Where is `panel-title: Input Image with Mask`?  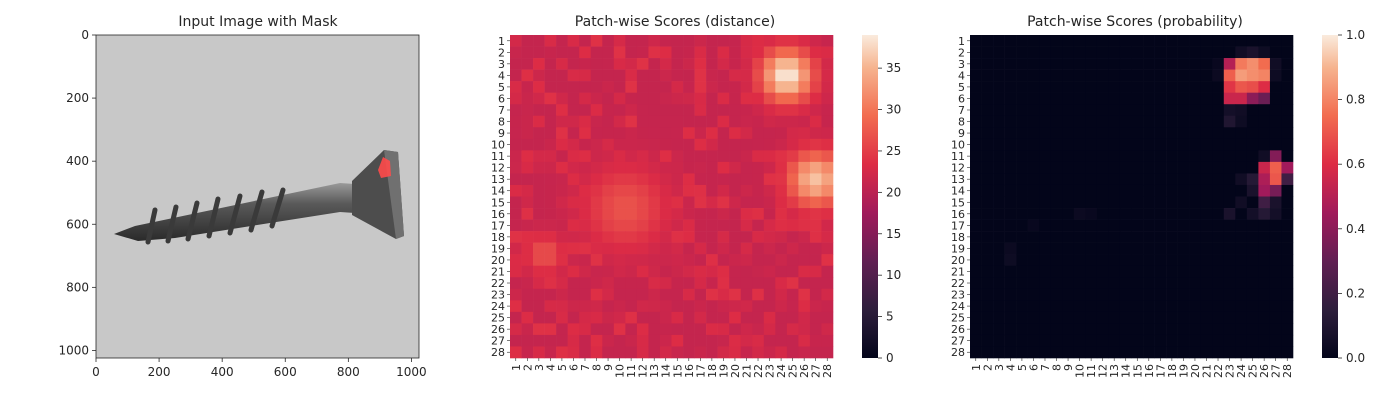
panel-title: Input Image with Mask is located at coordinates (258, 22).